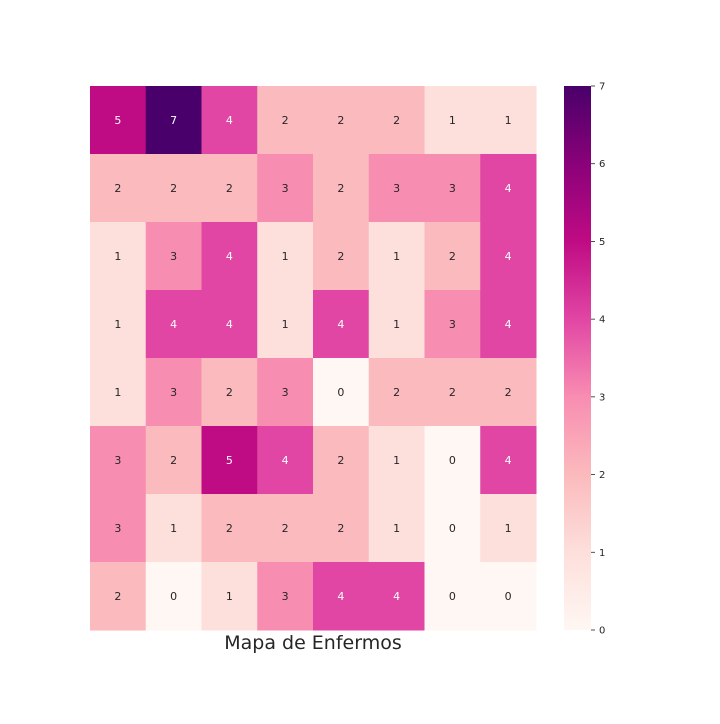  I want to click on heatmap-cell-label-r2-c7: 4, so click(508, 256).